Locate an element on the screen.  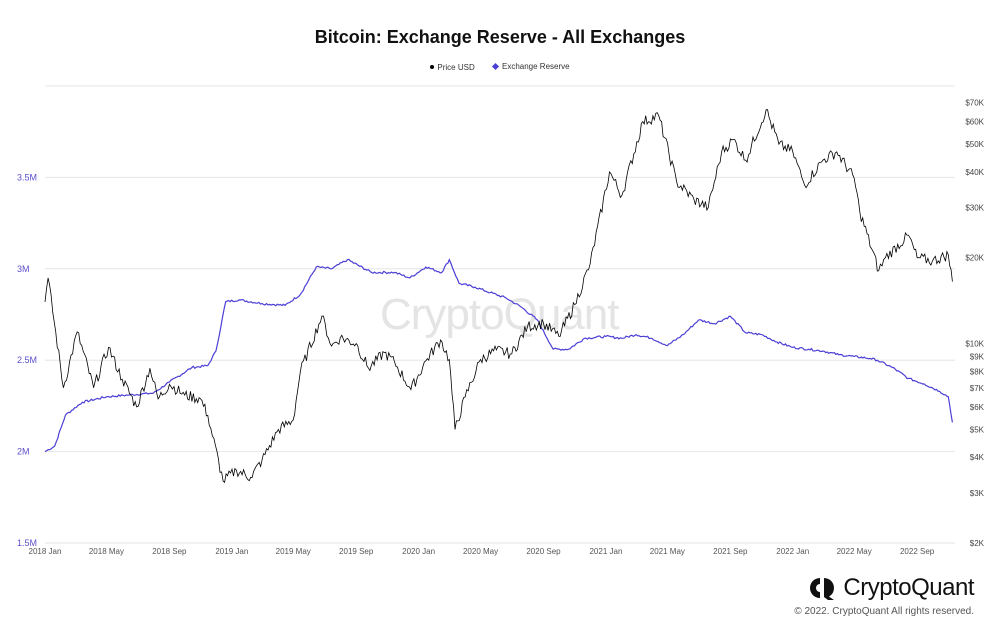
right-tick-label: $5K is located at coordinates (977, 429).